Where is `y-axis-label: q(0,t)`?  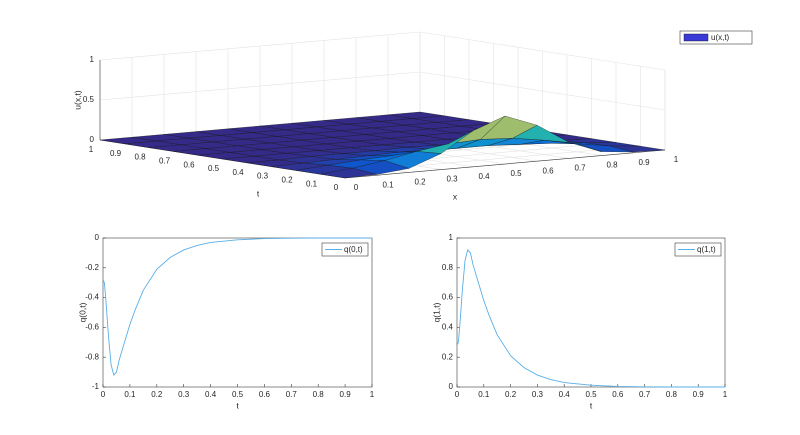 y-axis-label: q(0,t) is located at coordinates (82, 312).